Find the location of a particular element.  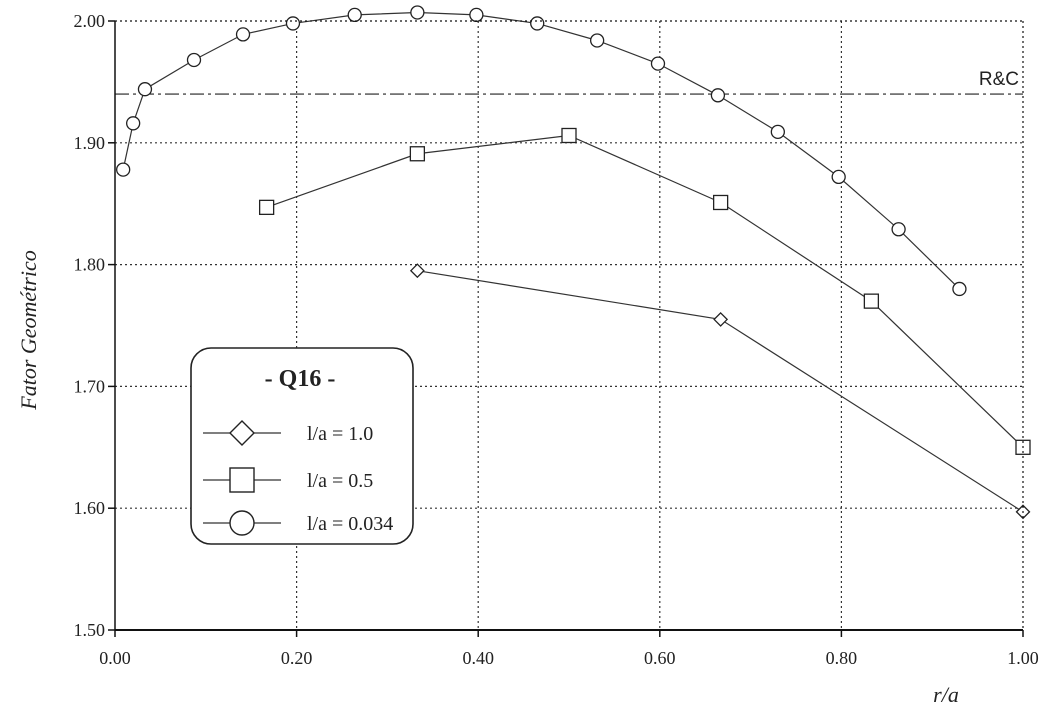

reference-line: R&C is located at coordinates (569, 82).